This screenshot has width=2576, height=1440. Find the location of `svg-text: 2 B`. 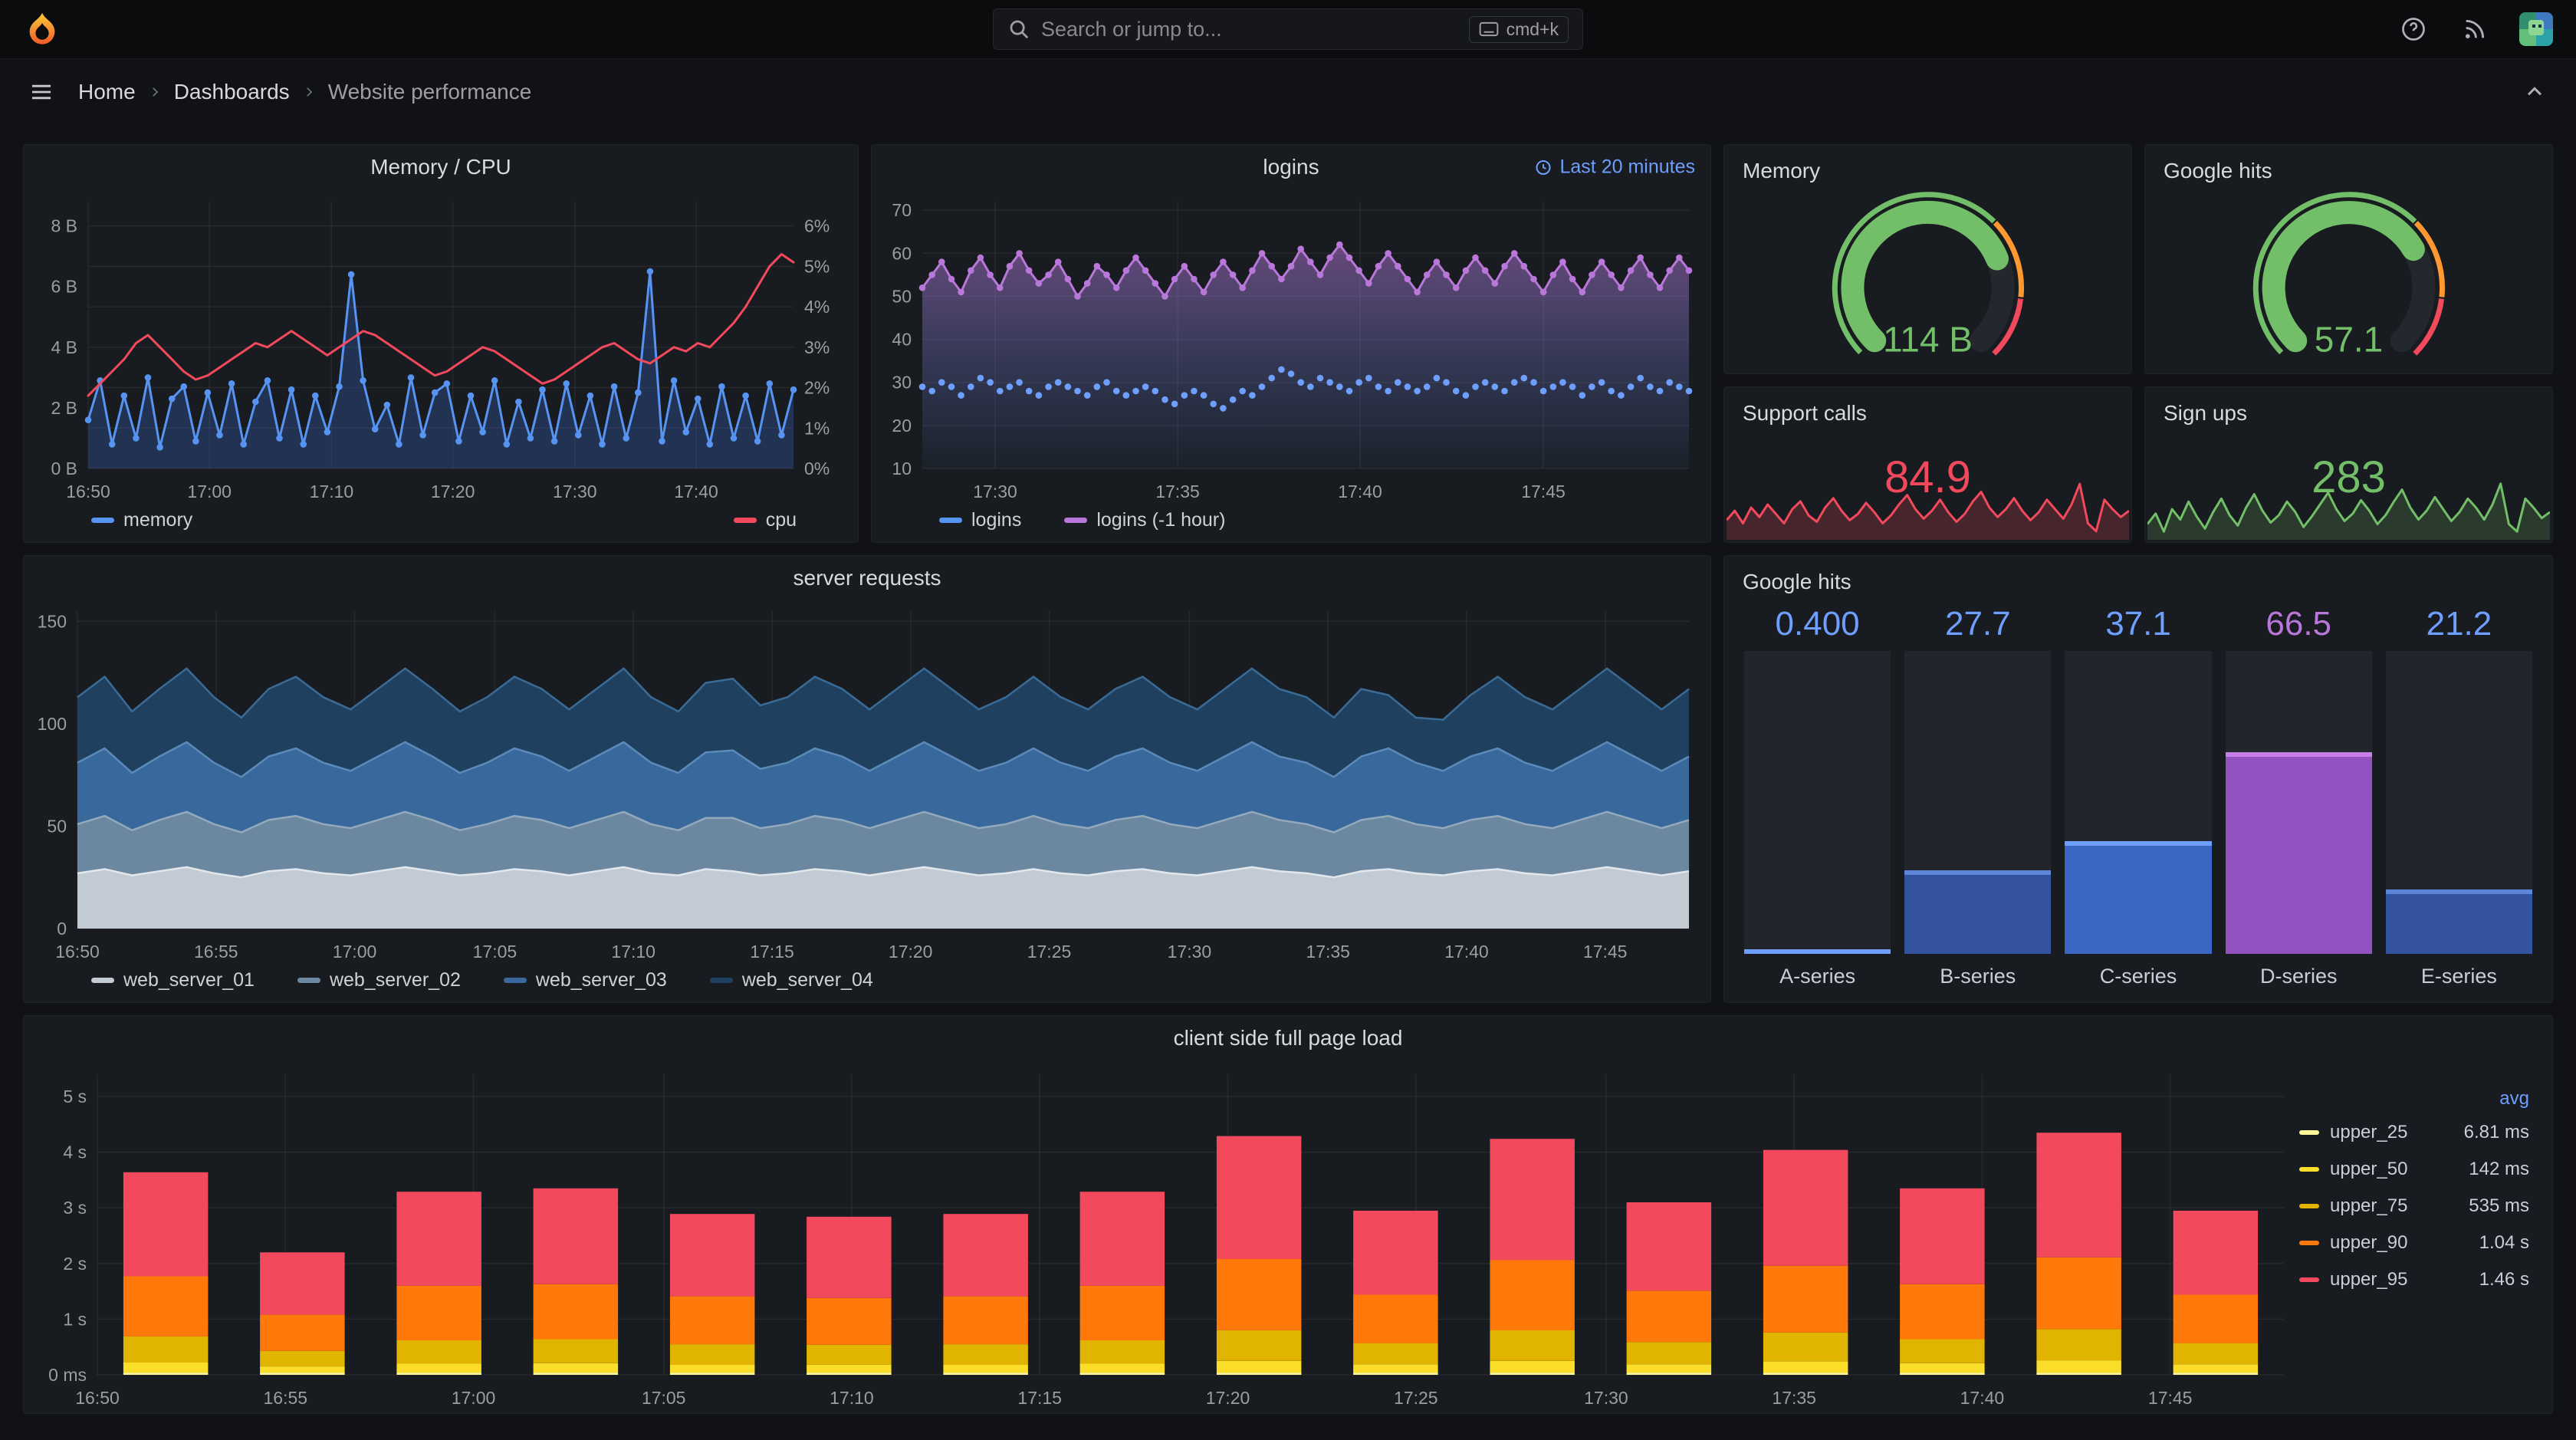

svg-text: 2 B is located at coordinates (64, 408).